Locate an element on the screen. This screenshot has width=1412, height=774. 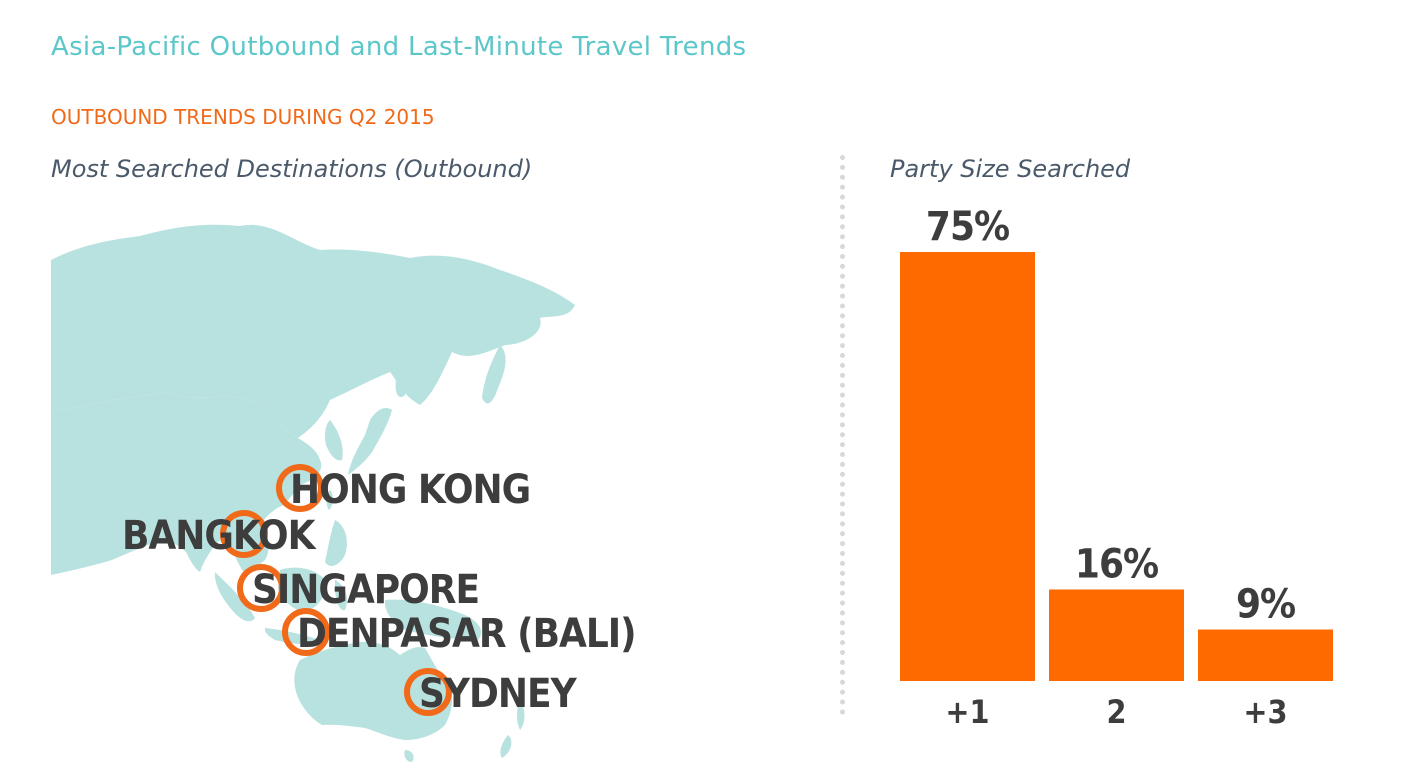
sydney-marker is located at coordinates (428, 692).